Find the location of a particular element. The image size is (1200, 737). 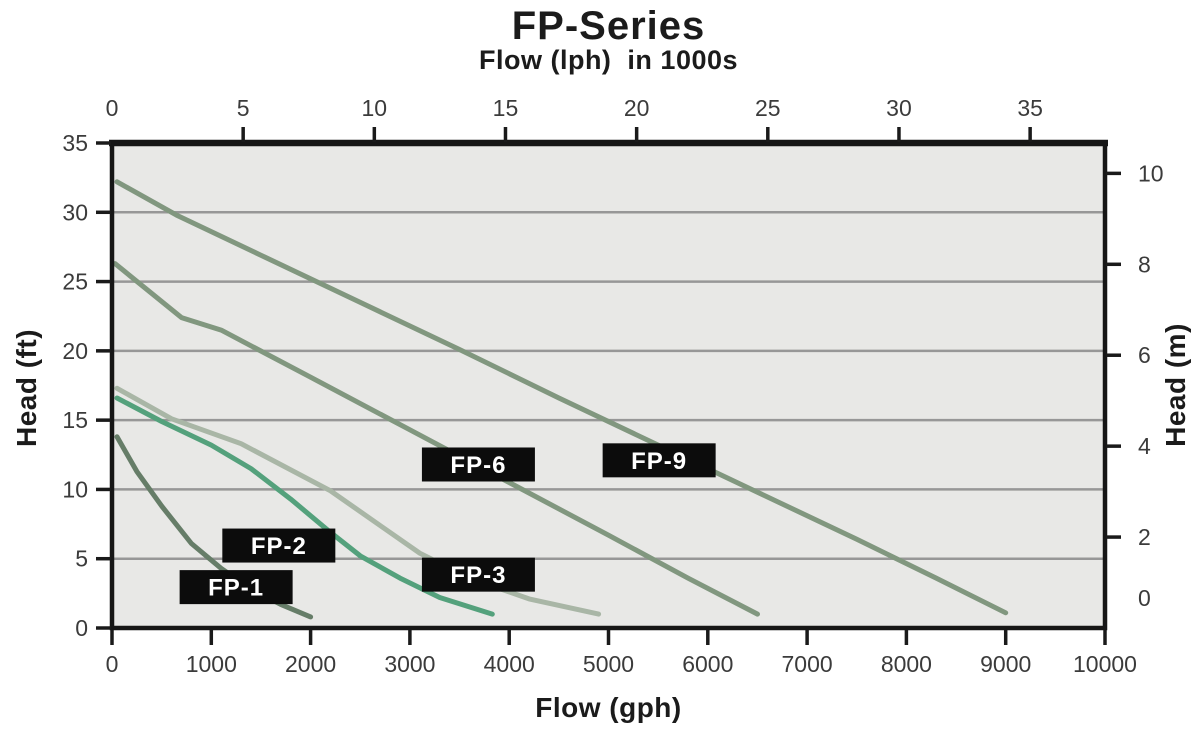

x-bottom-tick-label-5000: 5000 is located at coordinates (608, 664).